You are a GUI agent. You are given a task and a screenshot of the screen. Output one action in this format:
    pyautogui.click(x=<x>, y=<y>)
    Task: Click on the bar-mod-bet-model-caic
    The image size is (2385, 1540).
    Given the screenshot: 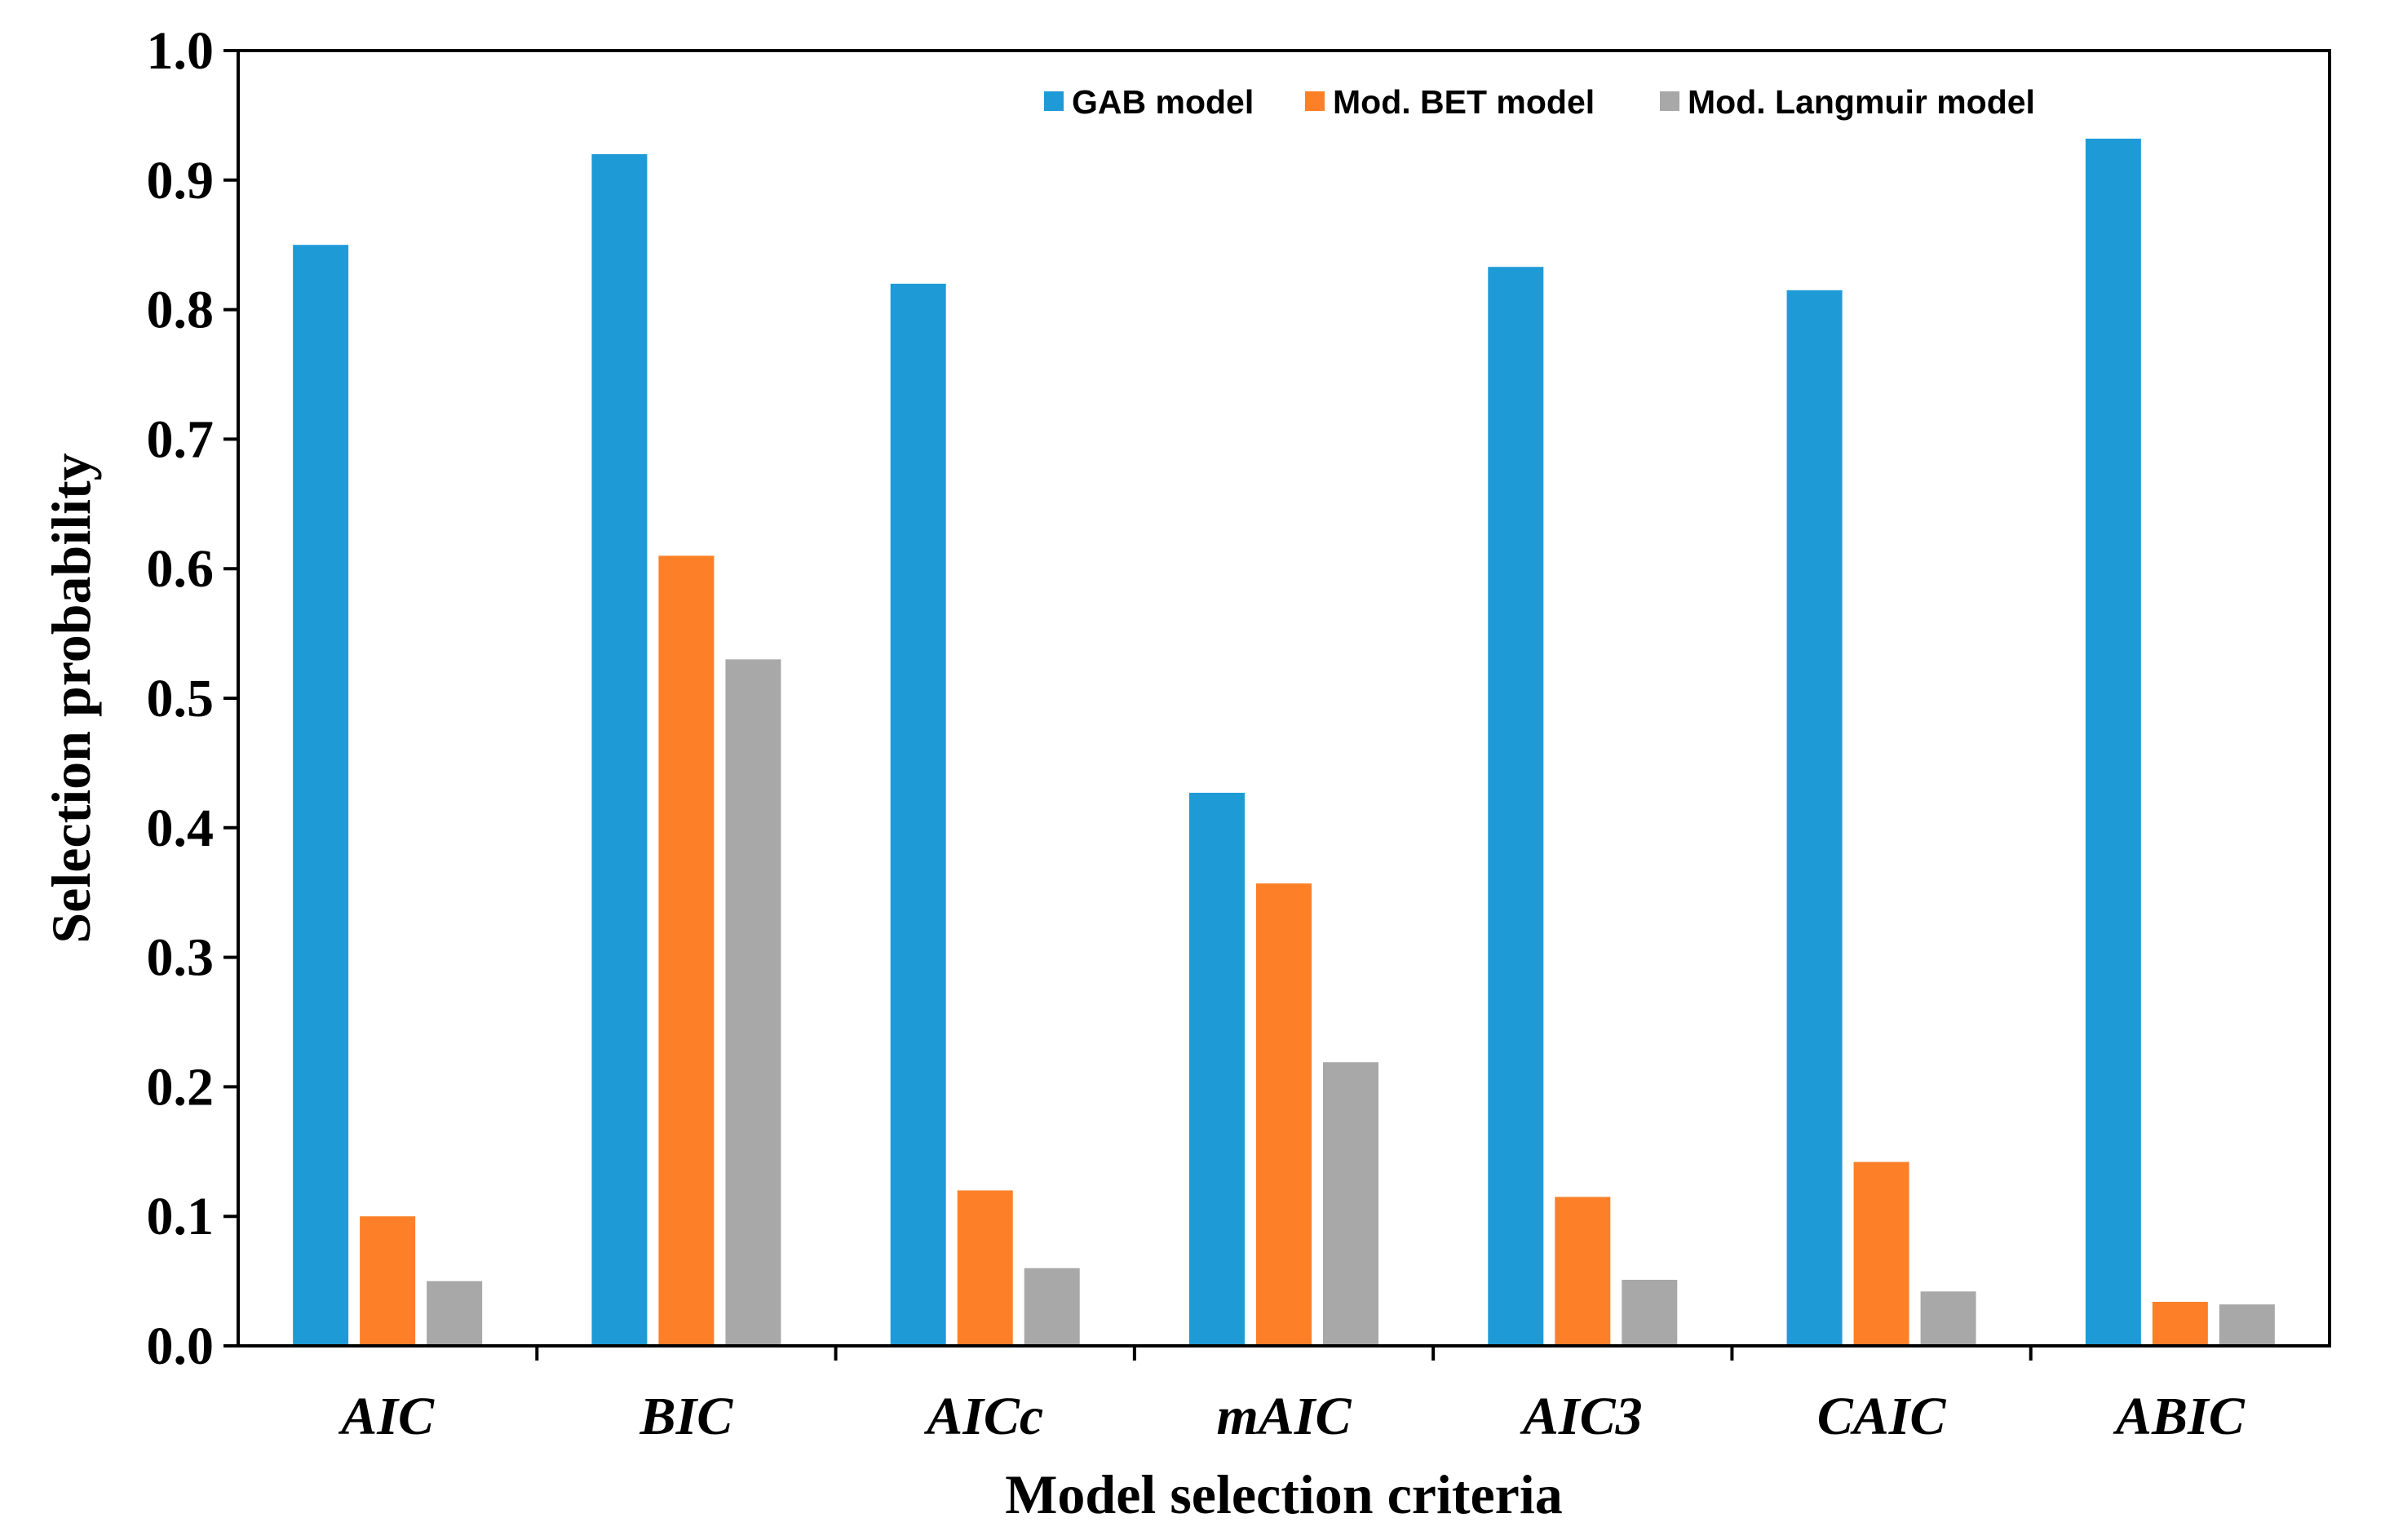 What is the action you would take?
    pyautogui.click(x=1881, y=1254)
    